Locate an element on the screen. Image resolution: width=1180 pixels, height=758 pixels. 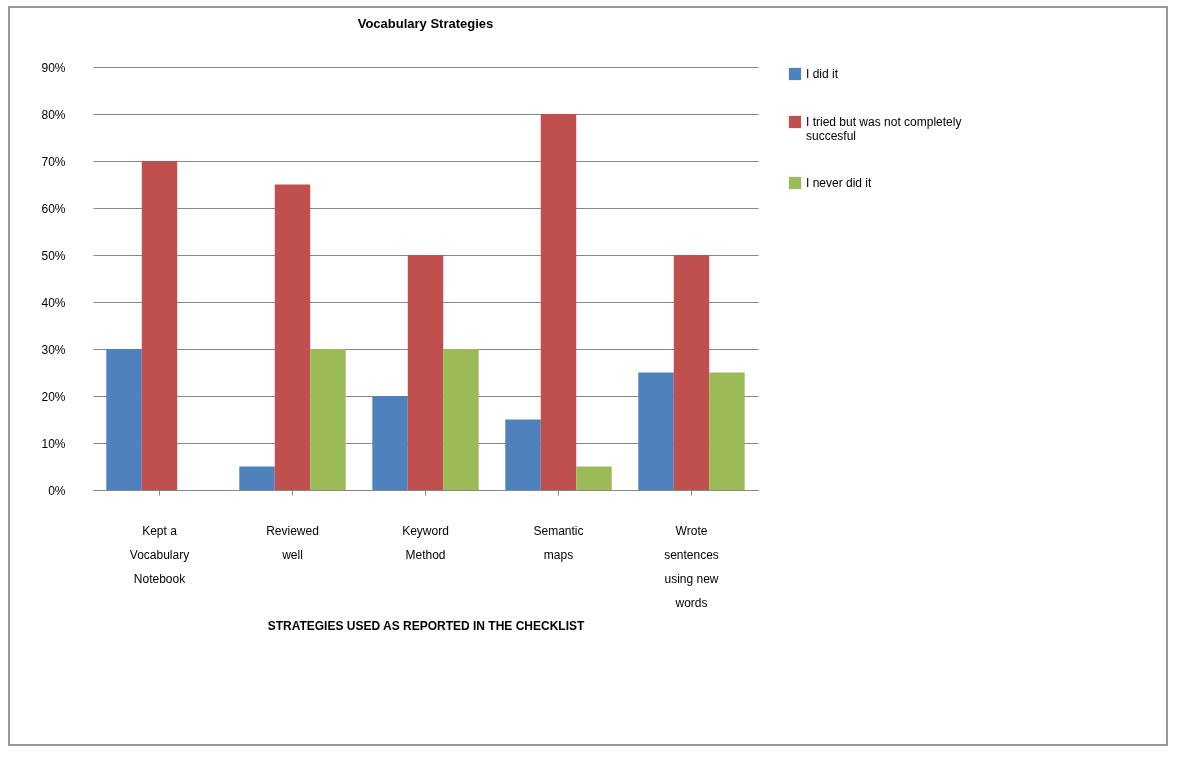
x-tick-label: Reviewed well is located at coordinates (292, 542).